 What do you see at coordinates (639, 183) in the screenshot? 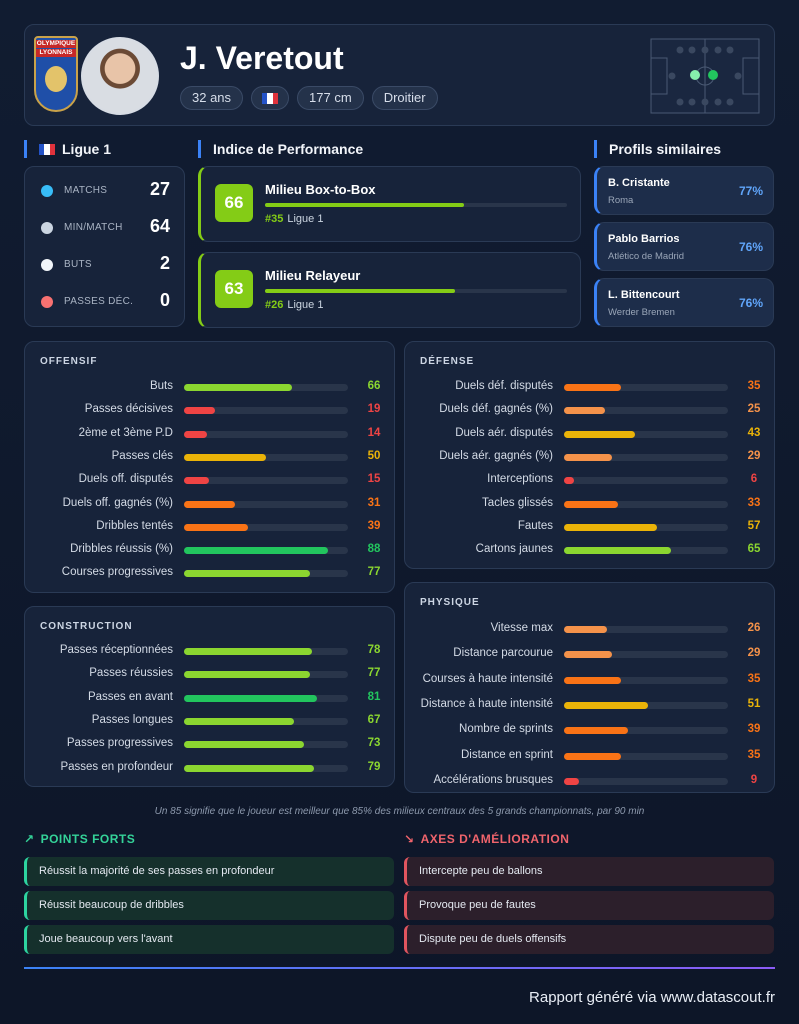
I see `similar-name: B. Cristante` at bounding box center [639, 183].